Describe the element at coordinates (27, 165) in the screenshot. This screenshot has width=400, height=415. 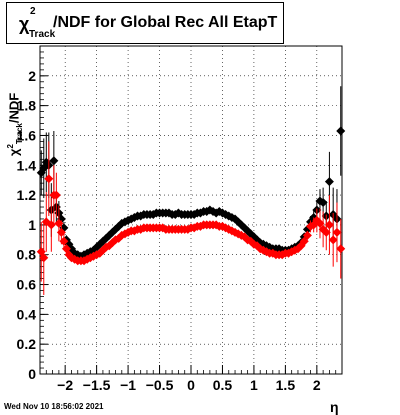
I see `y-tick-label: 1.4` at that location.